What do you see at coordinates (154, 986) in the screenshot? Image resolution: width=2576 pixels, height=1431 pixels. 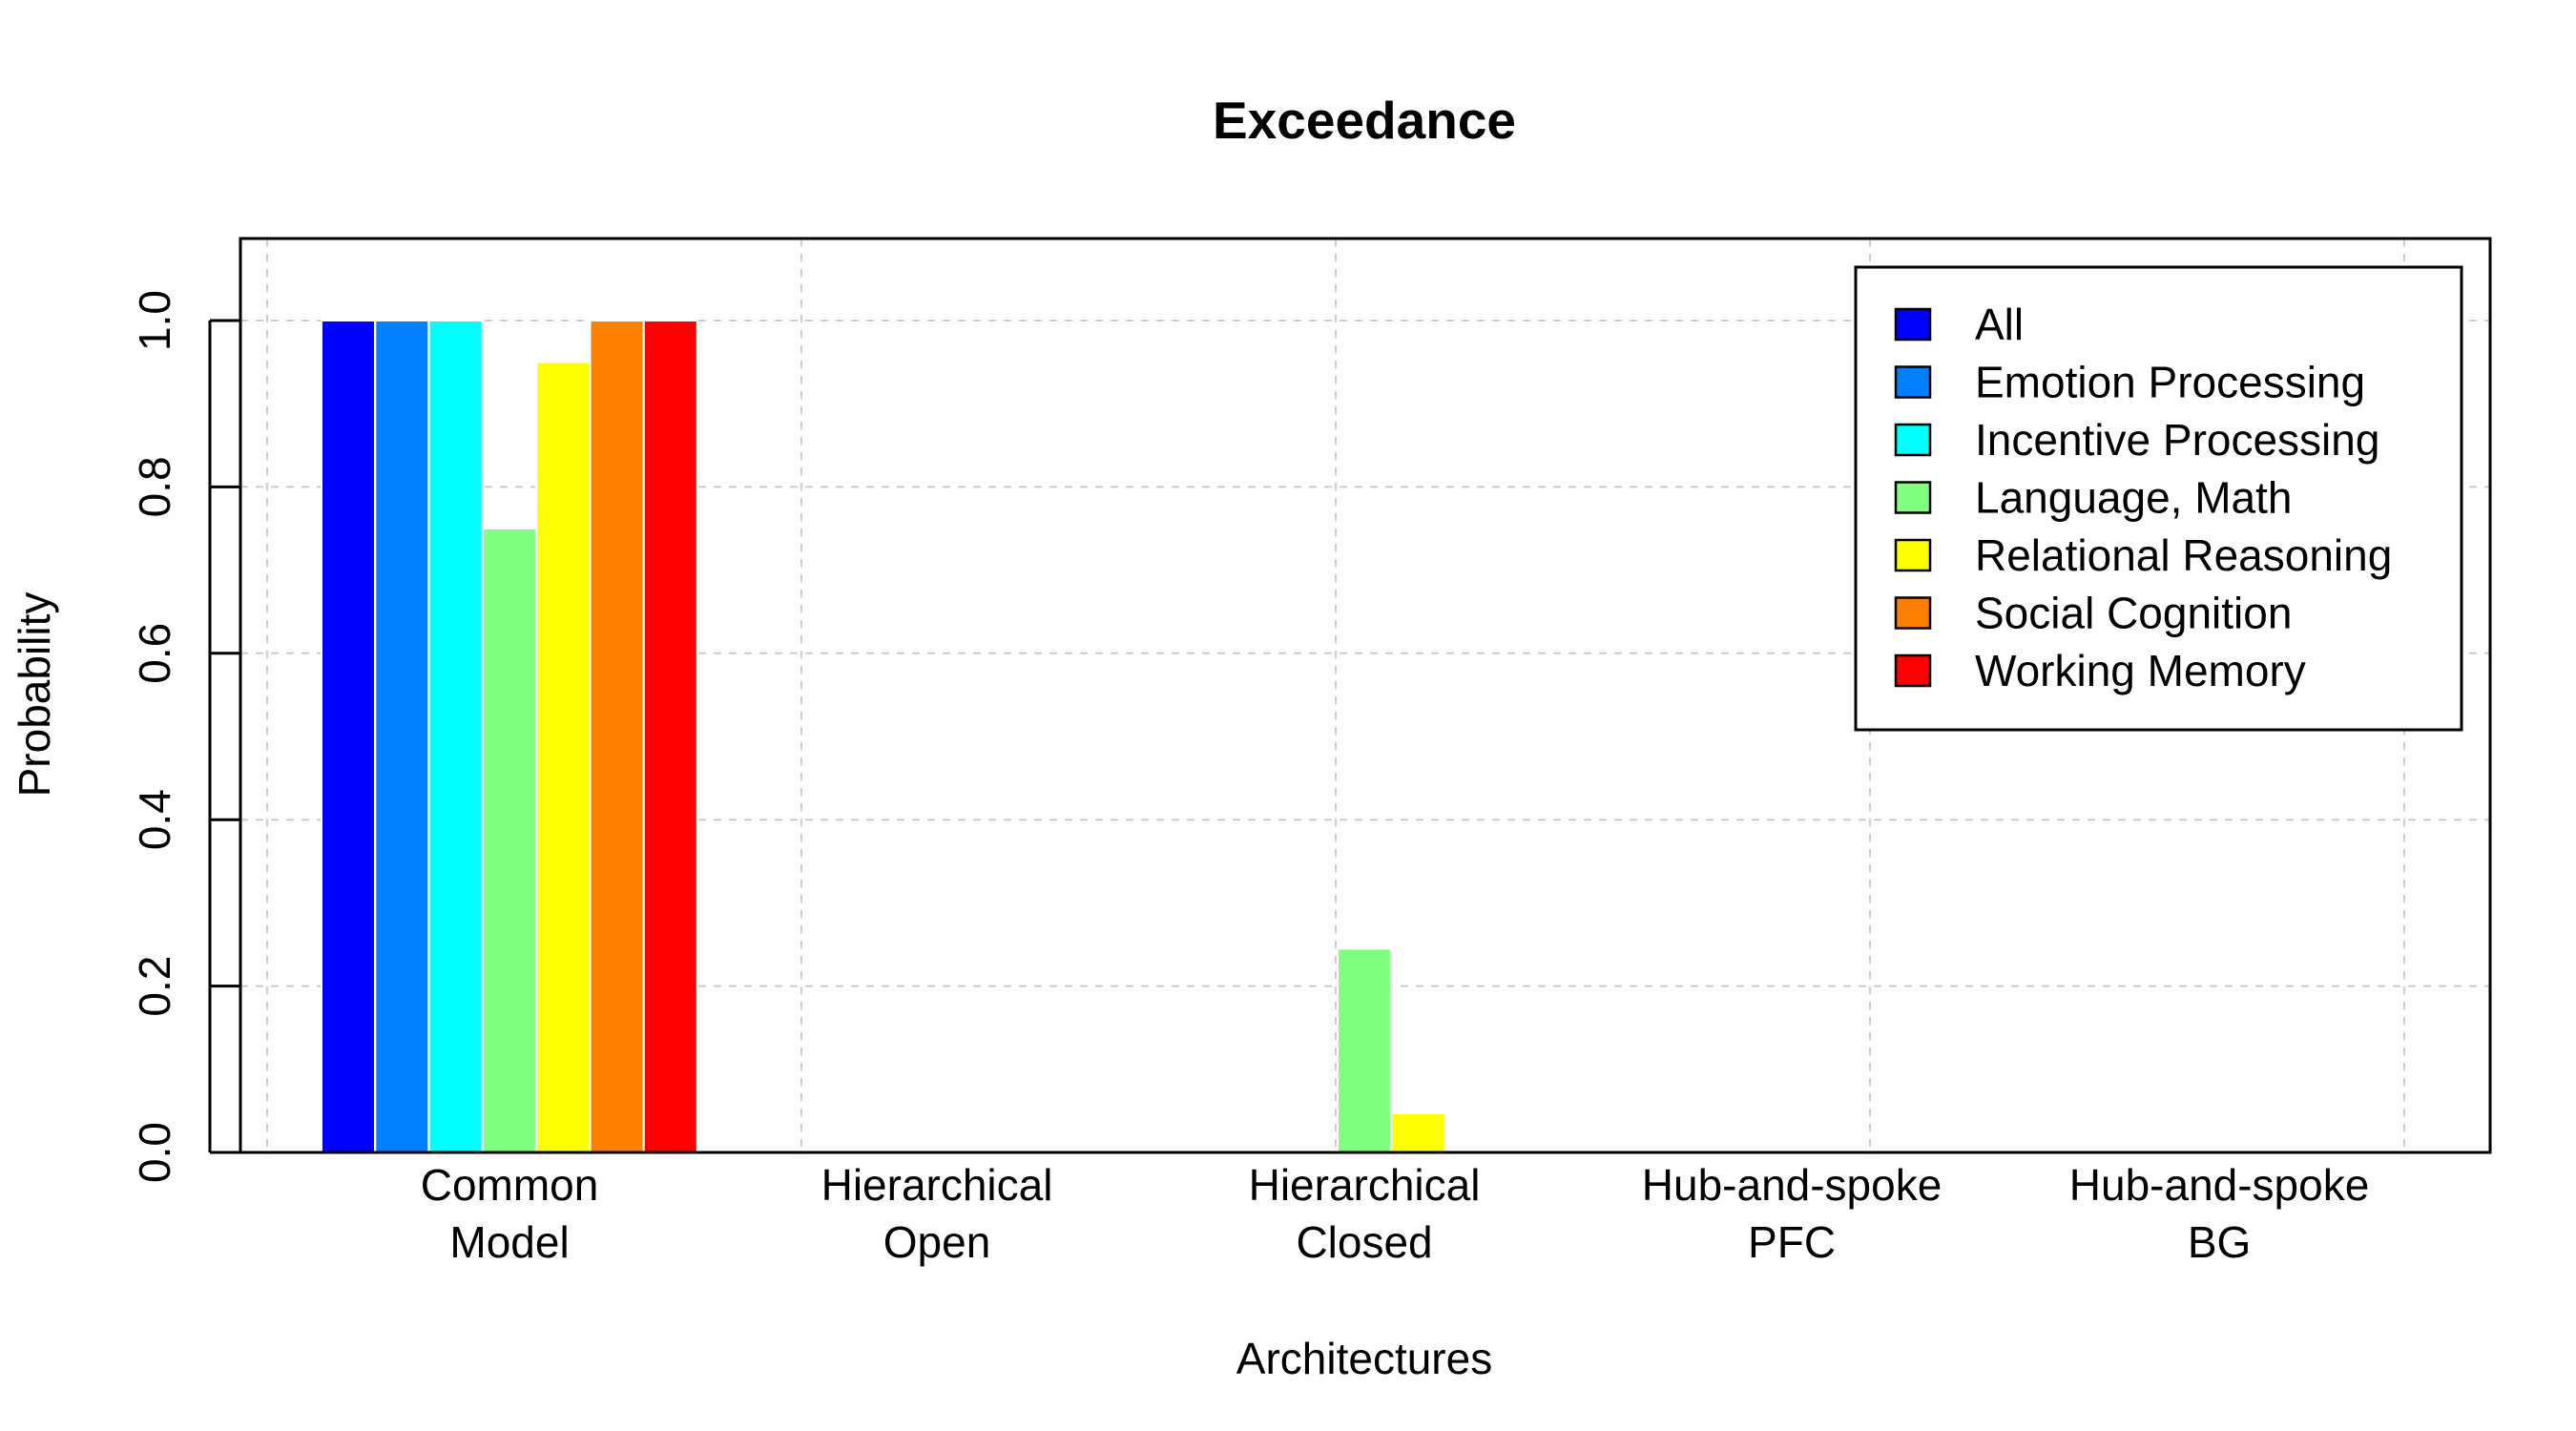 I see `y-tick-label: 0.2` at bounding box center [154, 986].